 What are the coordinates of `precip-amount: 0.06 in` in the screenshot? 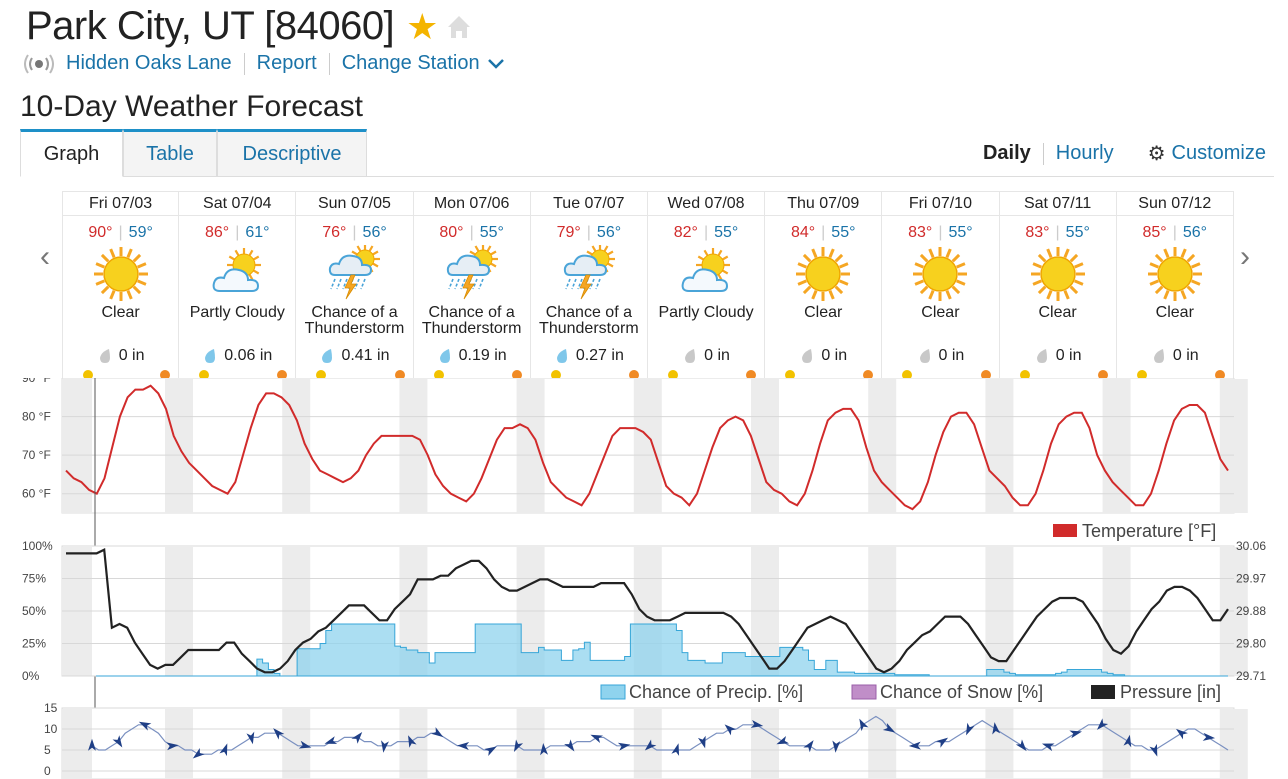 It's located at (237, 356).